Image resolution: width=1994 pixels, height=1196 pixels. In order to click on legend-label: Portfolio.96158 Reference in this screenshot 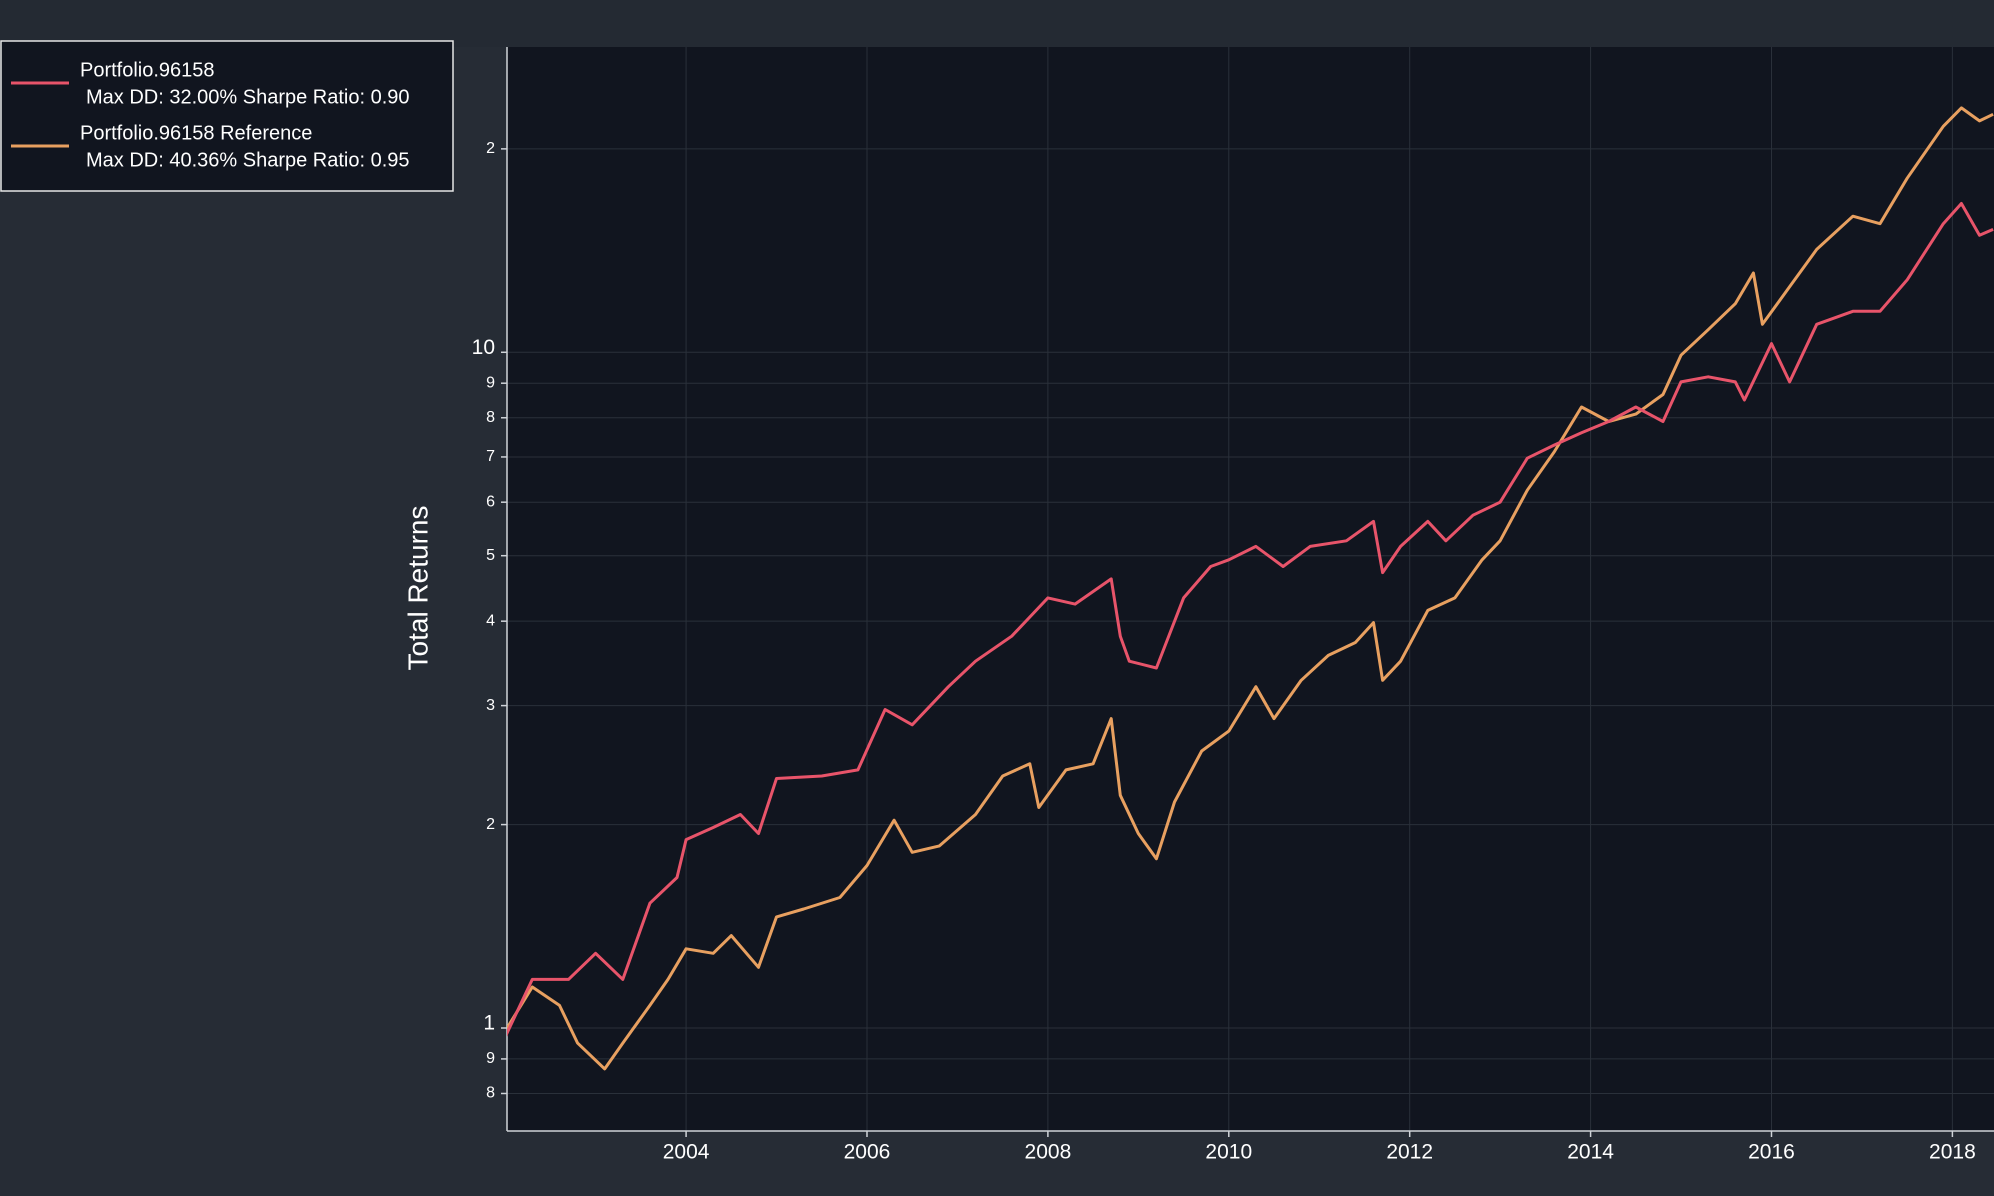, I will do `click(196, 133)`.